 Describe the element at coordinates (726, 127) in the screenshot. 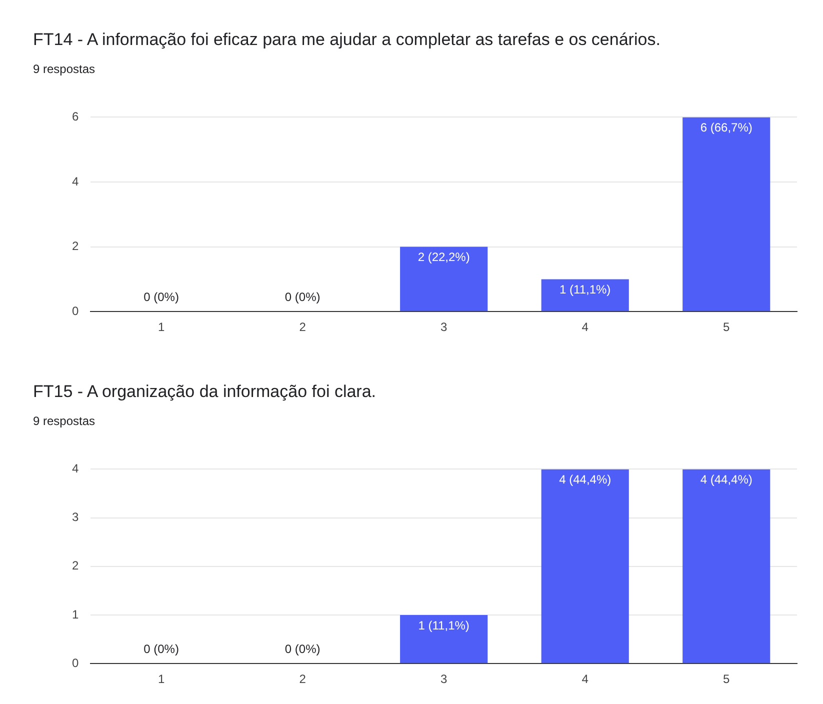

I see `data-label: 6 (66,7%)` at that location.